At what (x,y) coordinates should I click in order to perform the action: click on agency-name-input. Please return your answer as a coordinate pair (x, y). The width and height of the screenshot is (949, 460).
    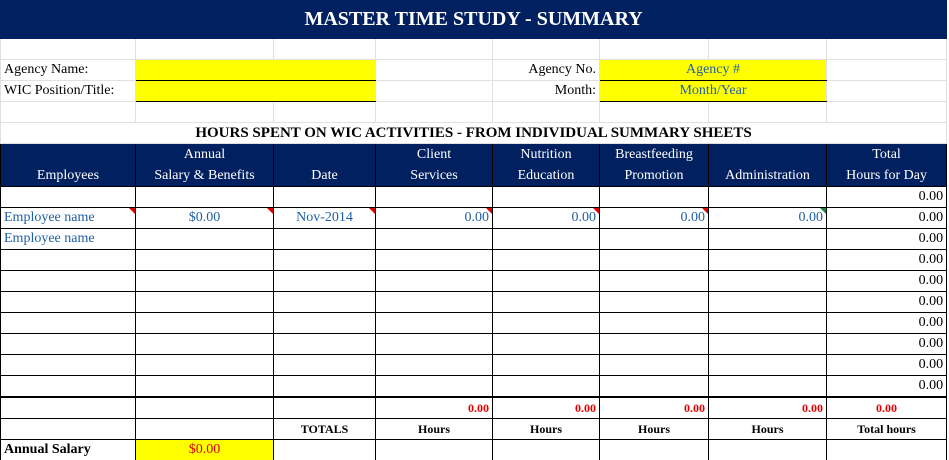
    Looking at the image, I should click on (255, 70).